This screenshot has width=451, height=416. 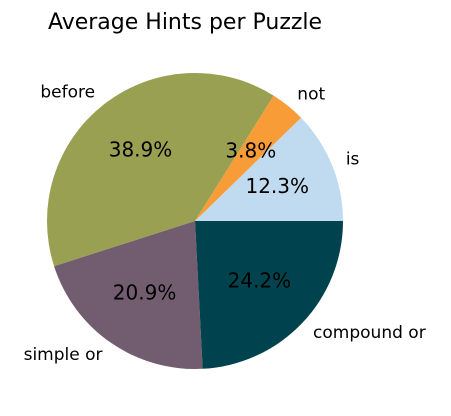 I want to click on pie-slice-is, so click(x=269, y=169).